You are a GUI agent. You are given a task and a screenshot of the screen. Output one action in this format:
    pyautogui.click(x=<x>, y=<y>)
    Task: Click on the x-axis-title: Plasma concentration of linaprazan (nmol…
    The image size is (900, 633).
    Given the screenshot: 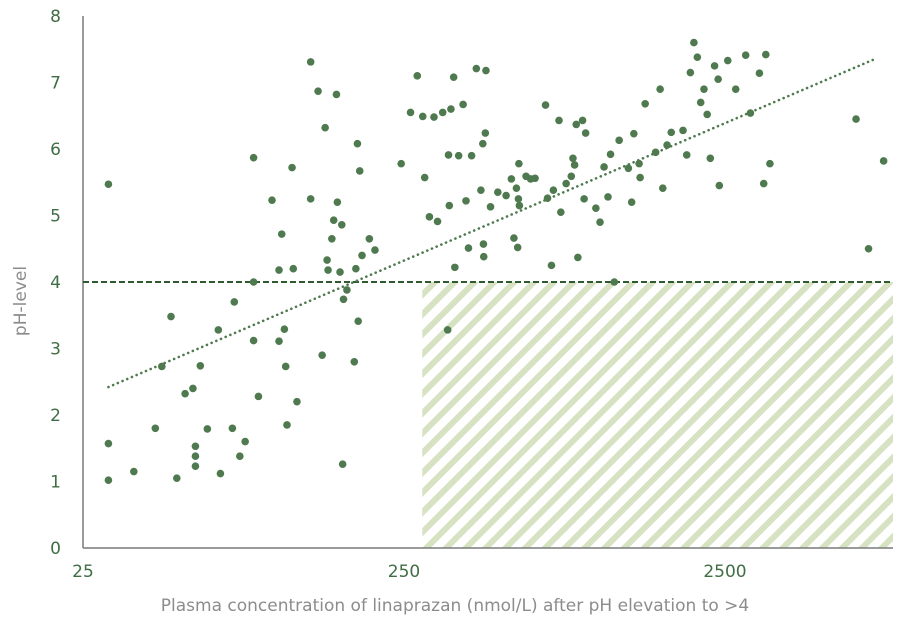 What is the action you would take?
    pyautogui.click(x=455, y=606)
    